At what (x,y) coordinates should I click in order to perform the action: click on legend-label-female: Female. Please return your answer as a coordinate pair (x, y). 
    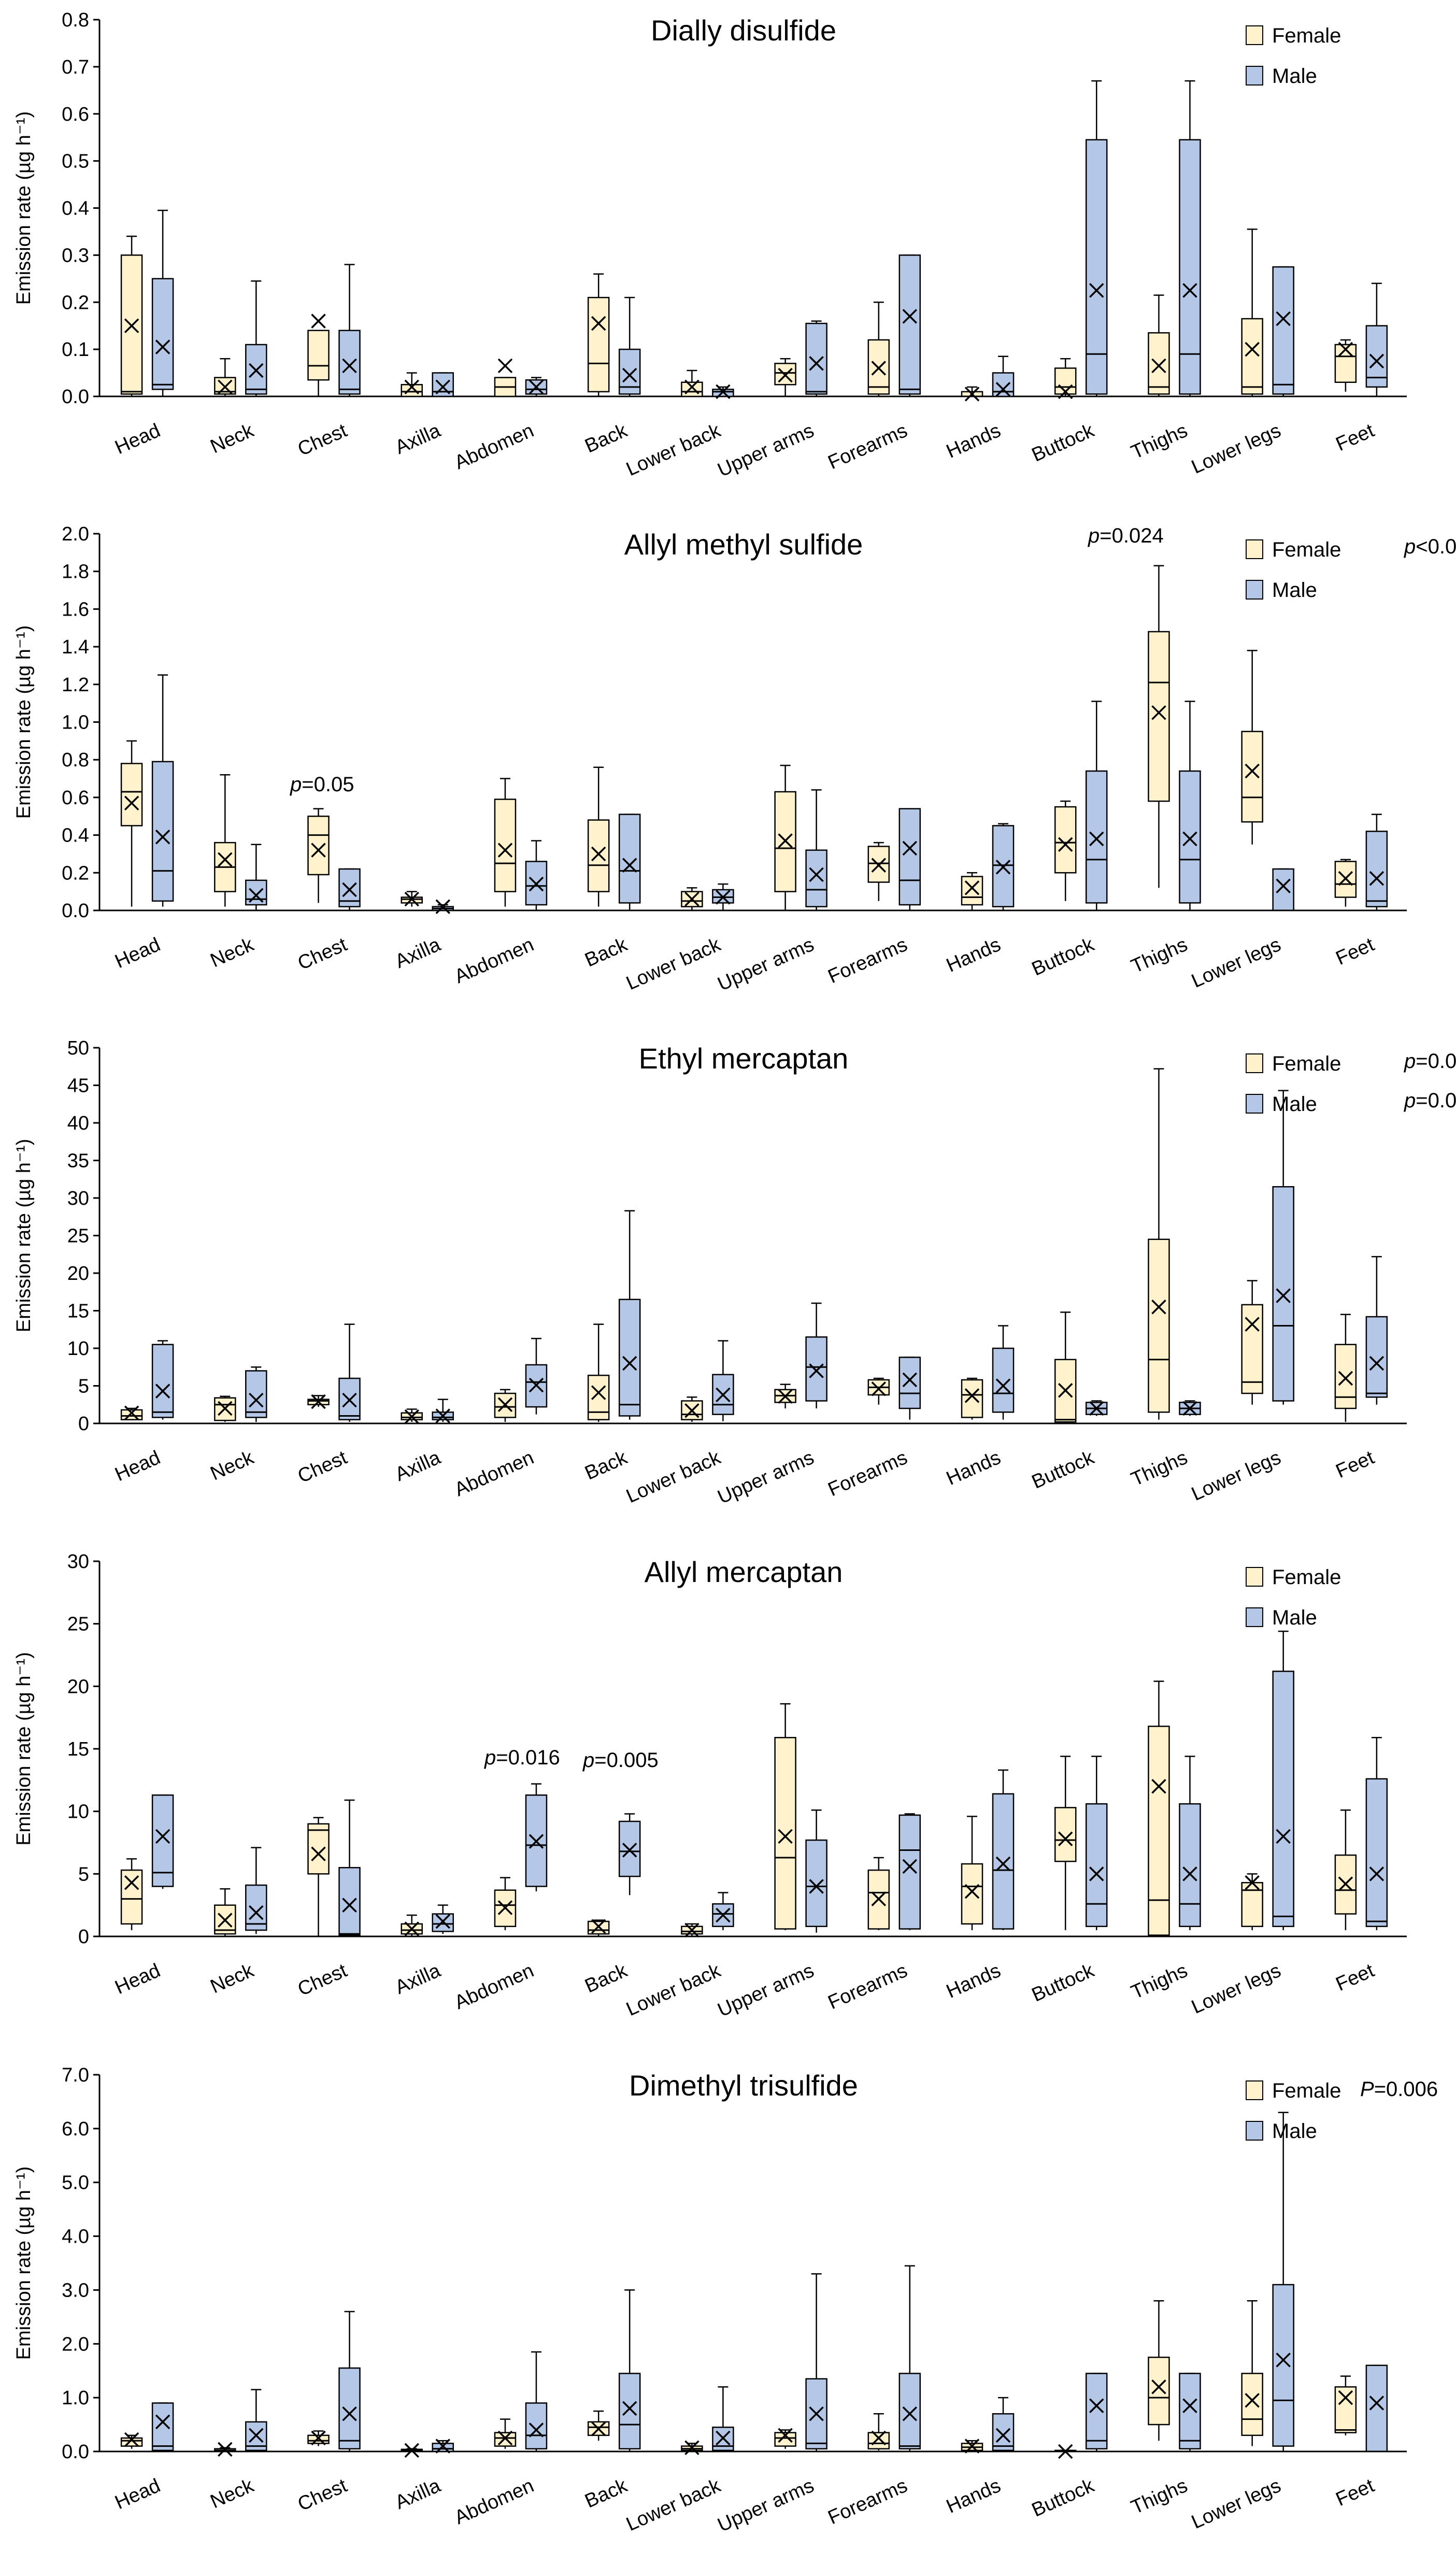
    Looking at the image, I should click on (1306, 1577).